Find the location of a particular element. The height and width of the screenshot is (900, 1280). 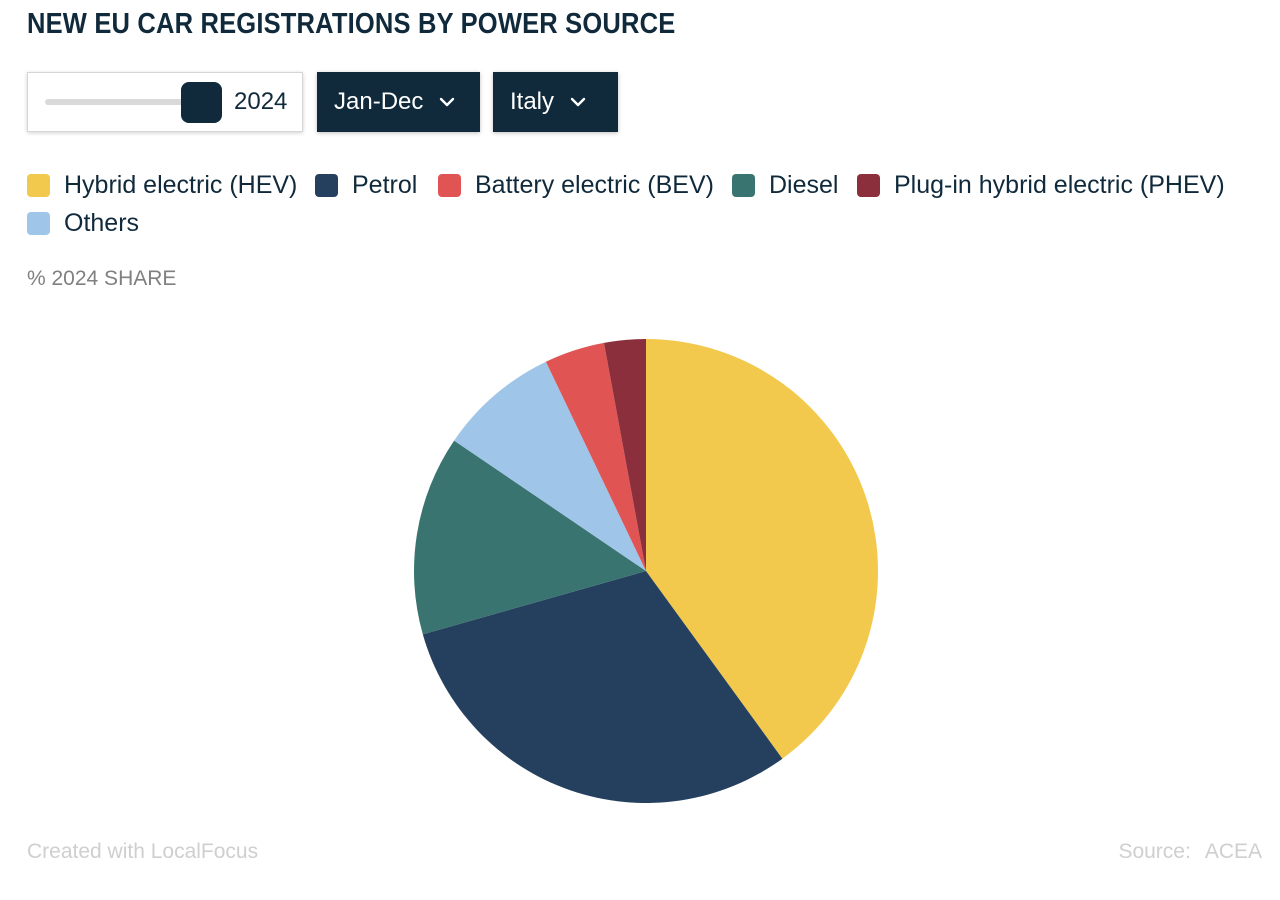

legend-label: Plug-in hybrid electric (PHEV) is located at coordinates (1059, 184).